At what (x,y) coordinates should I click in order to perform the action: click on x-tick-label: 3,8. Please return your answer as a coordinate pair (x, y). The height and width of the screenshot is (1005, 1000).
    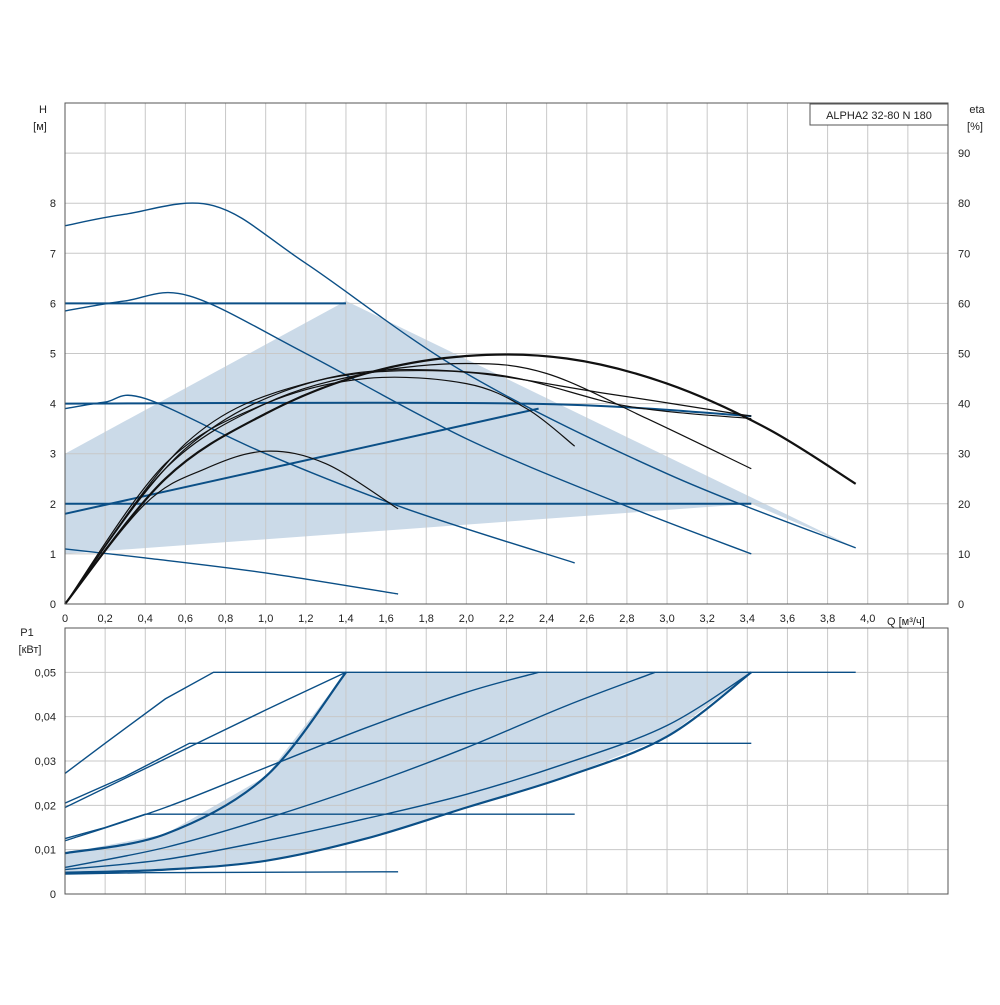
    Looking at the image, I should click on (827, 619).